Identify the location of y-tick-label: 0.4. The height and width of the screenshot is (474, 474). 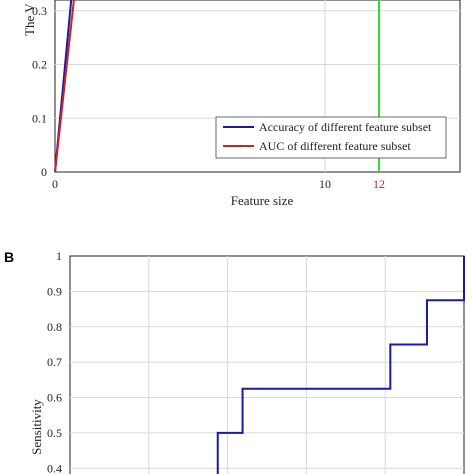
(54, 467).